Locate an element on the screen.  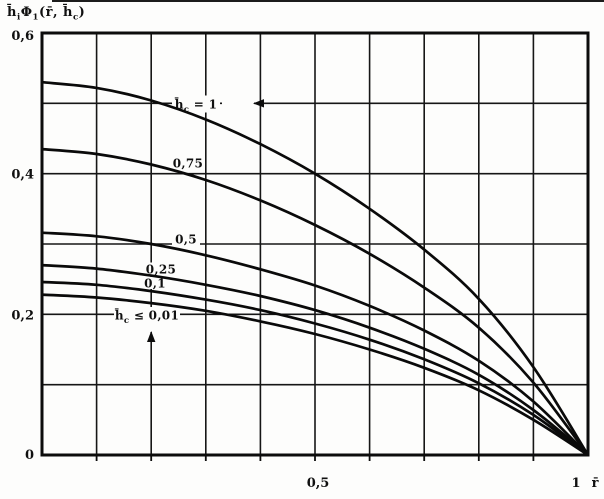
x-axis-variable-label: r̄ is located at coordinates (595, 483).